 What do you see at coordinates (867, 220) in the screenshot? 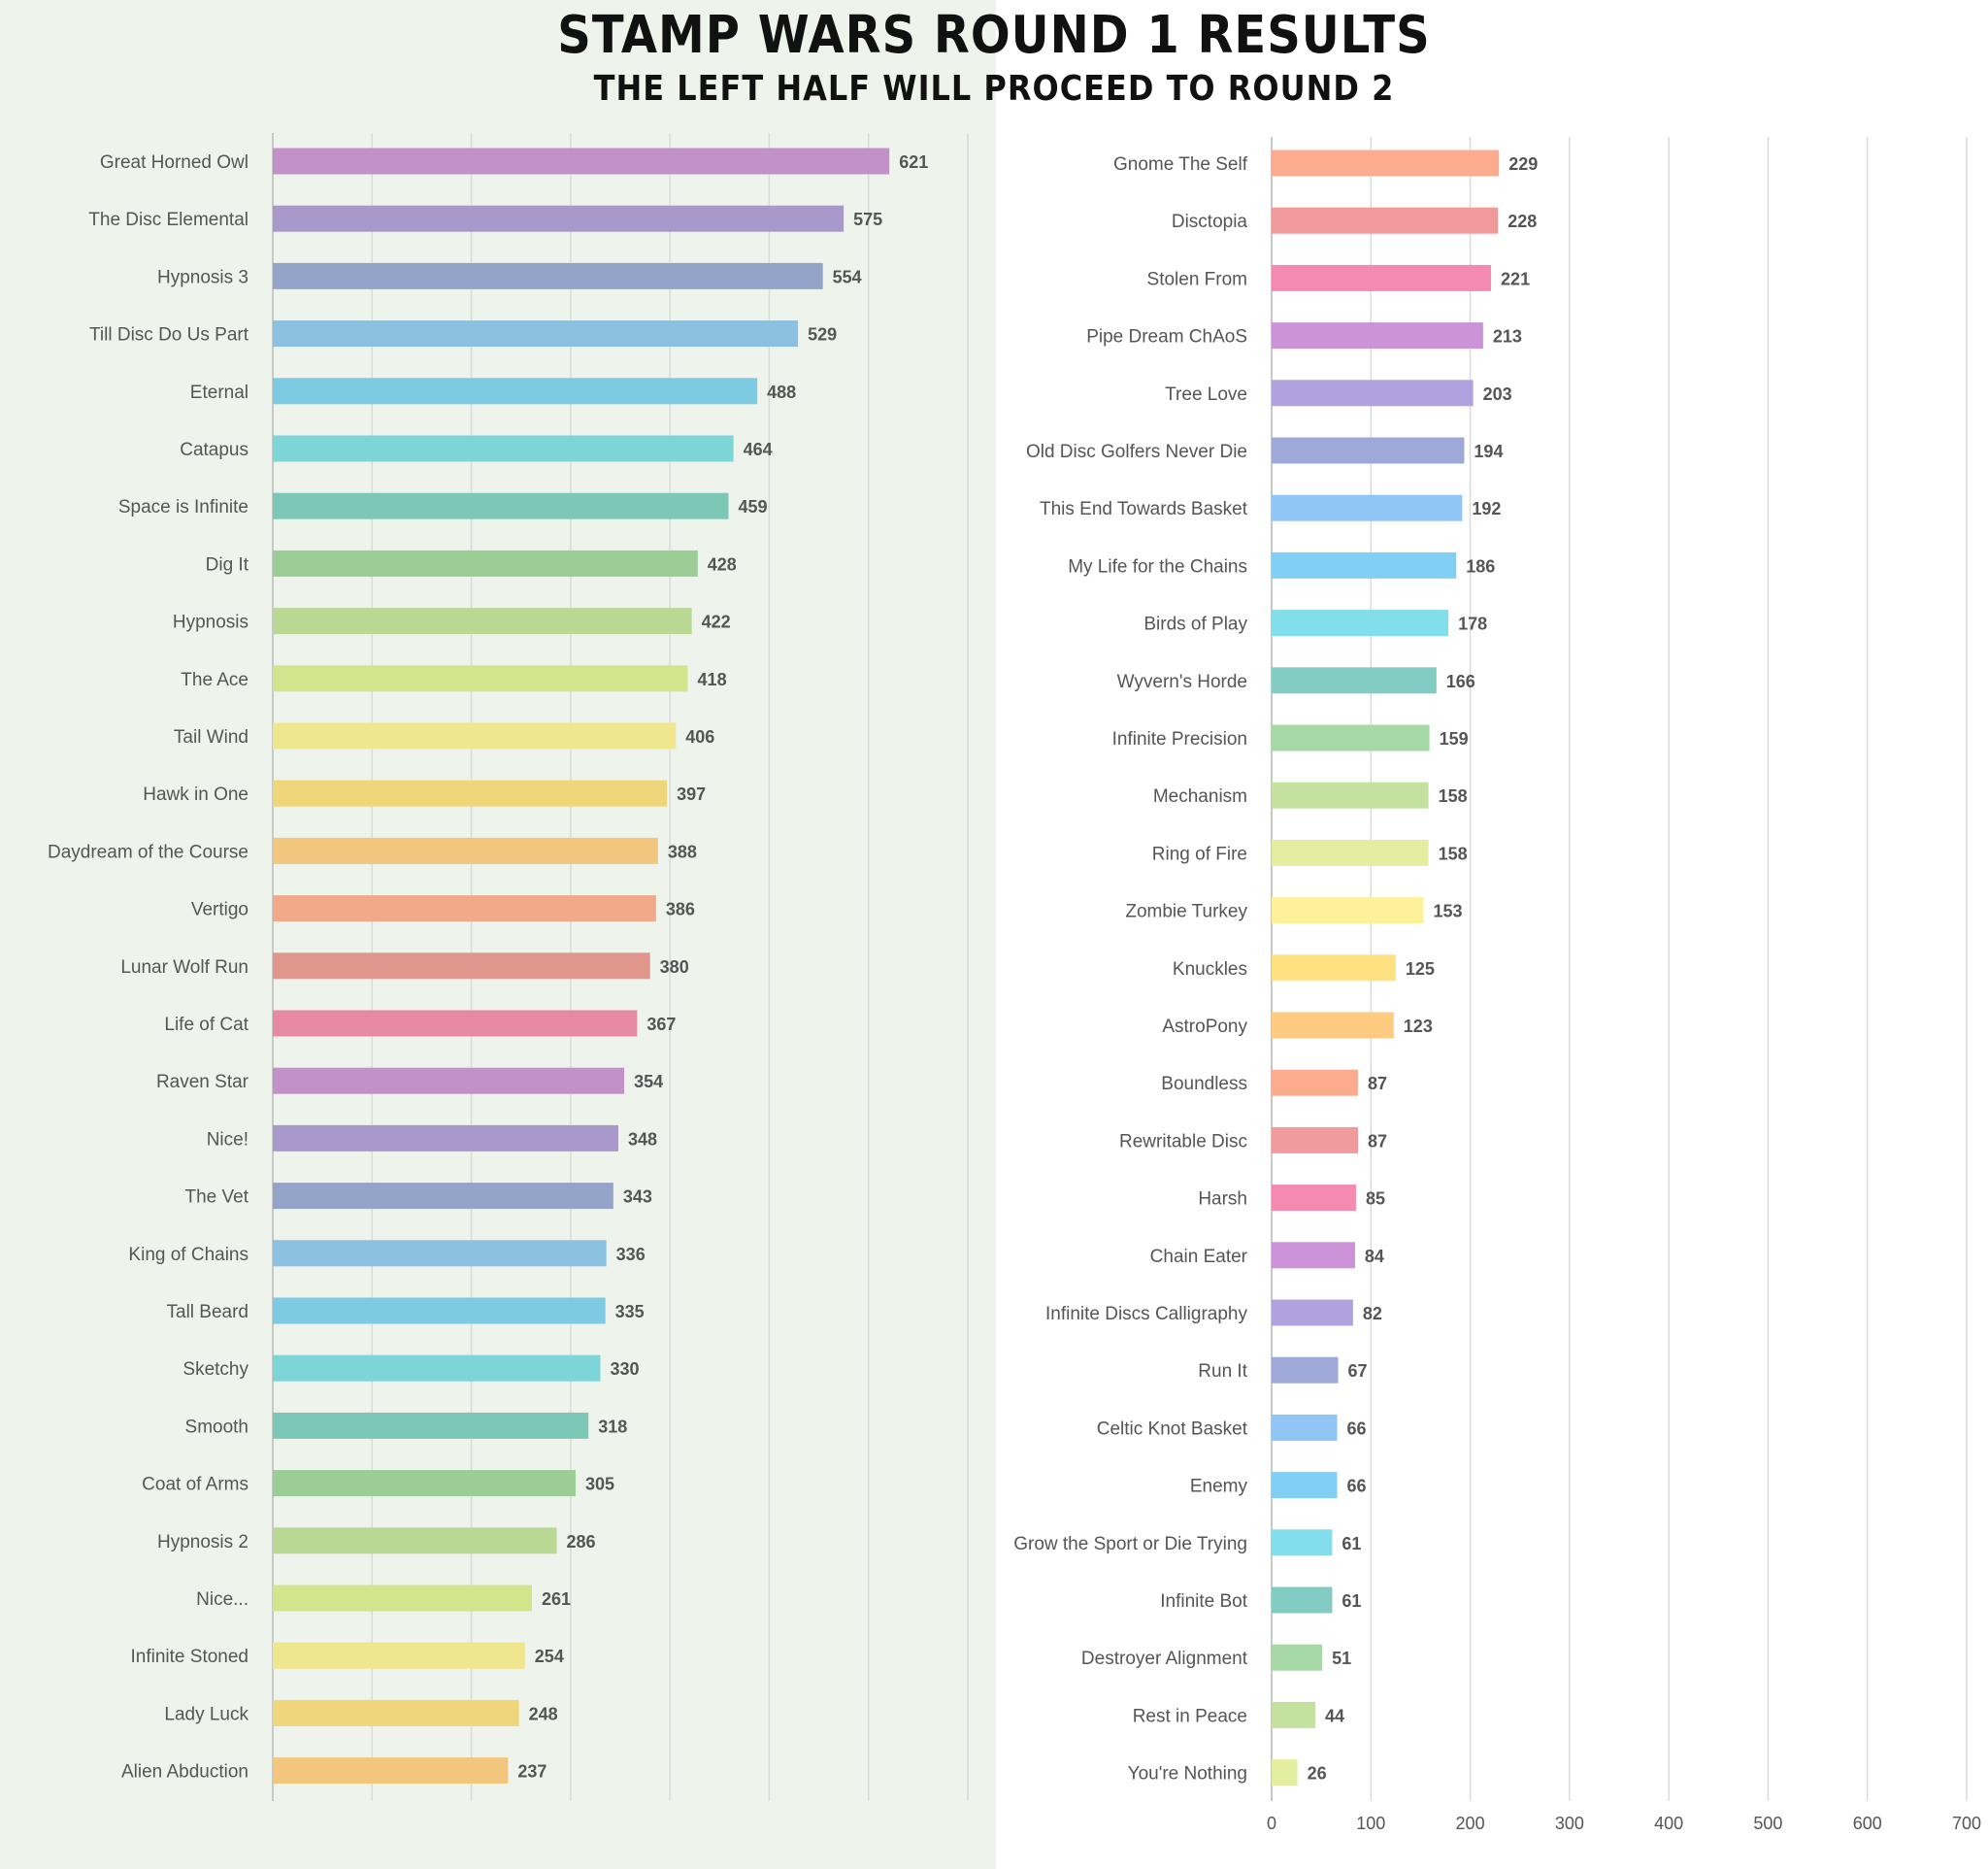
I see `left-value-label: 575` at bounding box center [867, 220].